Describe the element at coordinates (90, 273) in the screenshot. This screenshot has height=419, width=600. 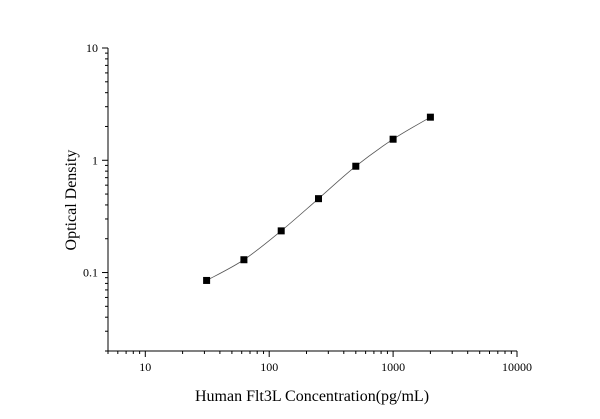
I see `y-tick-label: 0.1` at that location.